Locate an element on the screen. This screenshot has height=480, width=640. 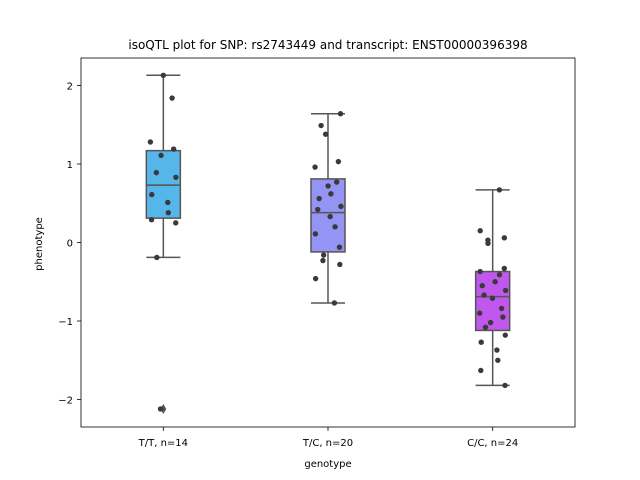
y-tick-label: −1 is located at coordinates (65, 322).